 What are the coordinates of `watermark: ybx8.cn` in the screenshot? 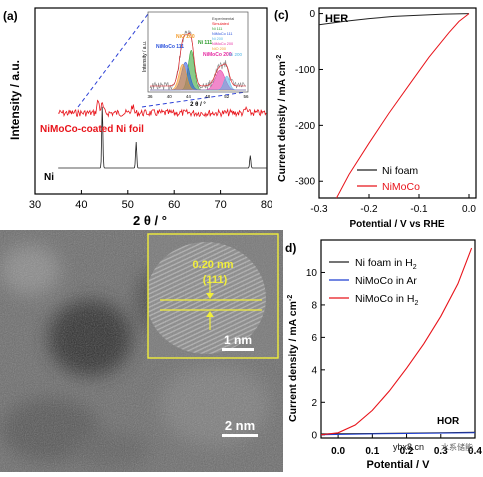 It's located at (408, 447).